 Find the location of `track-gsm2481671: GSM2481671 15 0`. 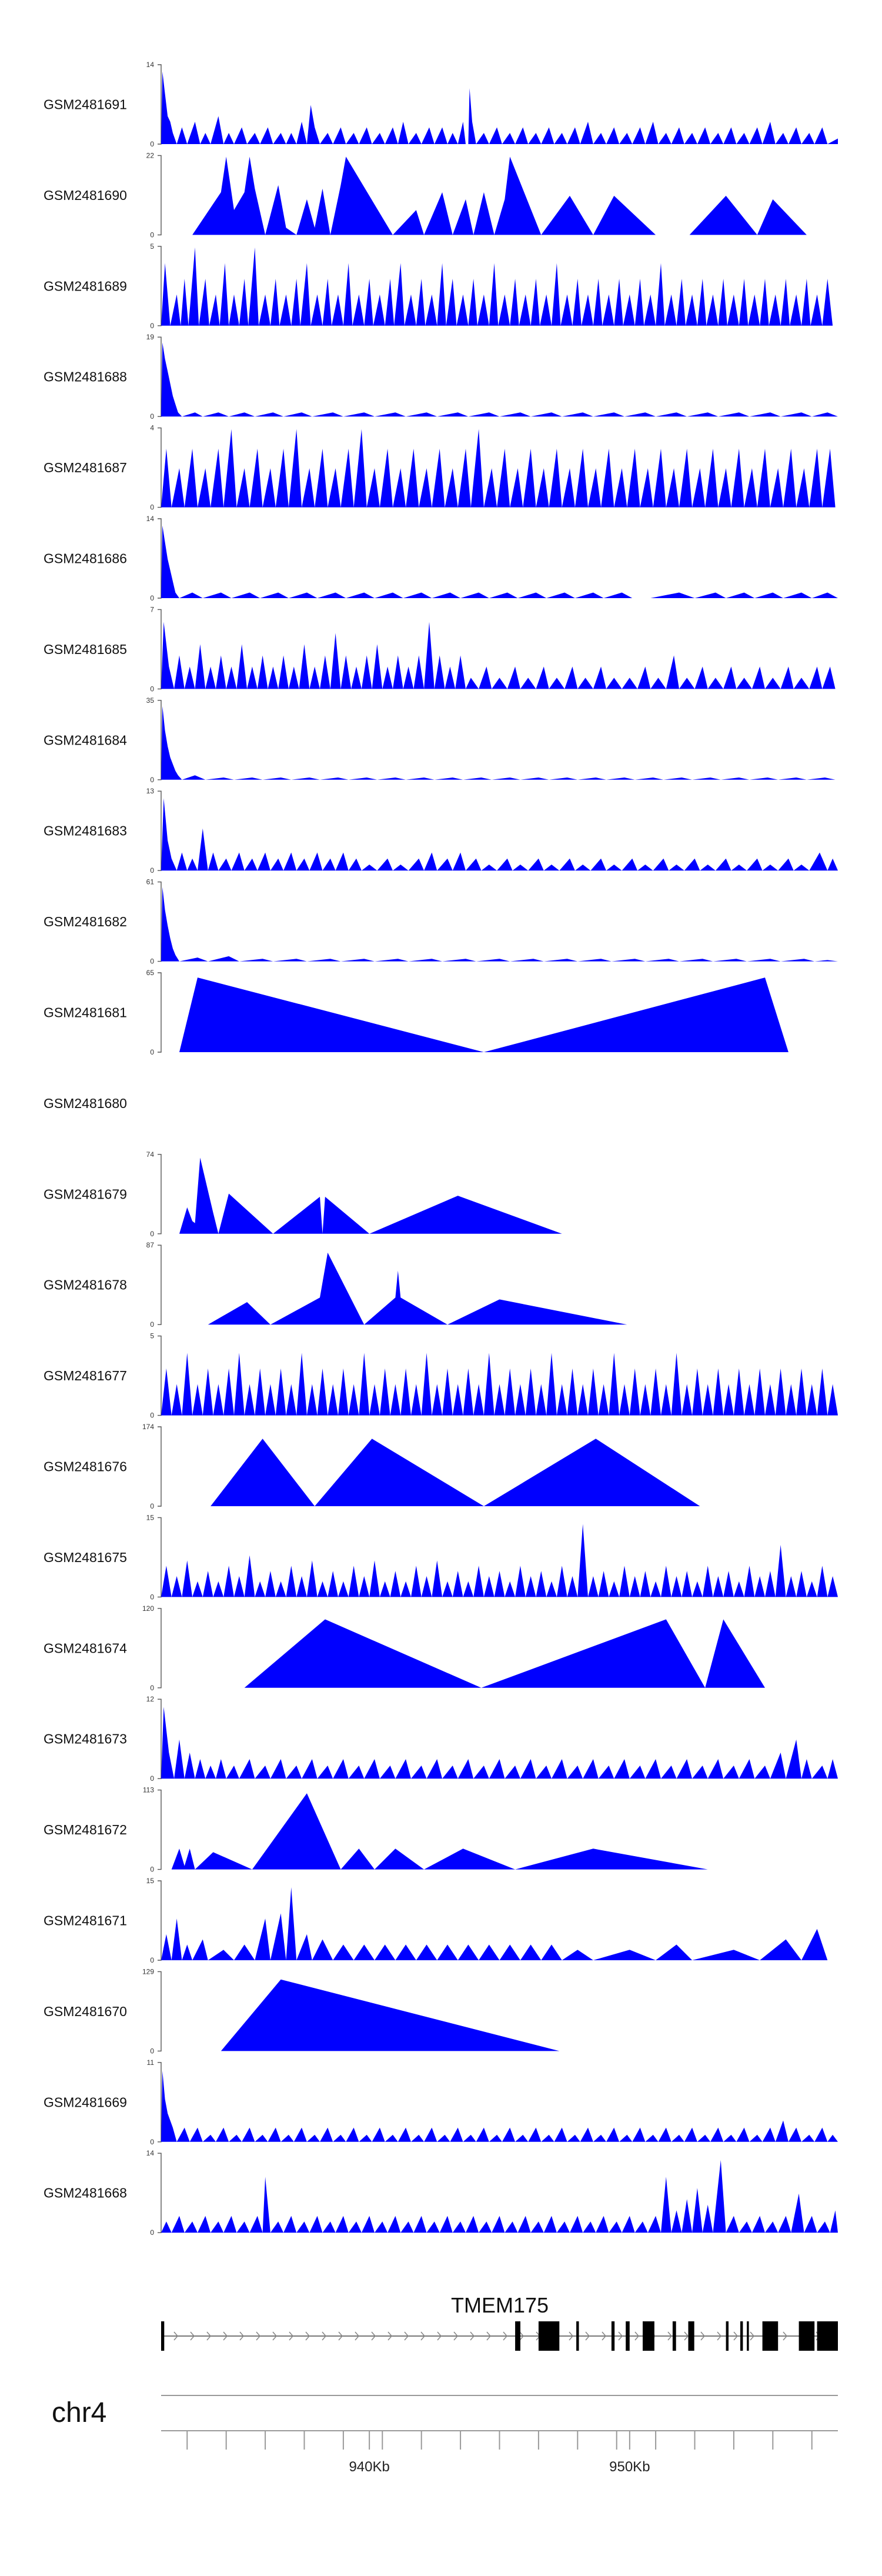

track-gsm2481671: GSM2481671 15 0 is located at coordinates (436, 1920).